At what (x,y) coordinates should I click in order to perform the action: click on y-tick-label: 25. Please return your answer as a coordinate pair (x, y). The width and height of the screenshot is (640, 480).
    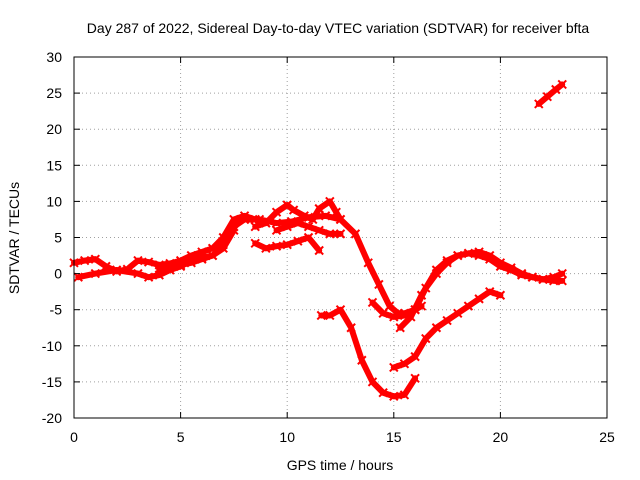
    Looking at the image, I should click on (54, 93).